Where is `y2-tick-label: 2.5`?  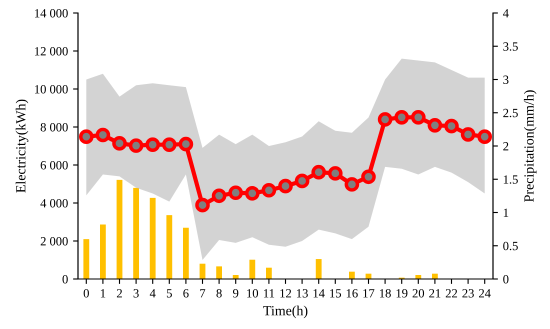
y2-tick-label: 2.5 is located at coordinates (510, 113).